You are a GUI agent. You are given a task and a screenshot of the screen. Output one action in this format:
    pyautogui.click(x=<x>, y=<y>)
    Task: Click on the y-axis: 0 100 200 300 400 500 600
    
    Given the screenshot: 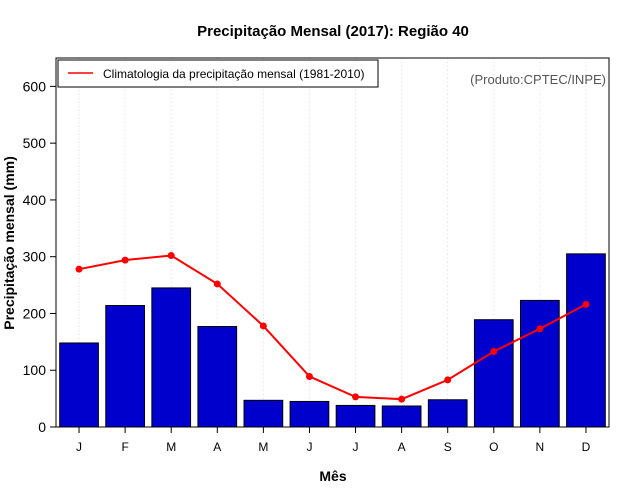 What is the action you would take?
    pyautogui.click(x=39, y=256)
    